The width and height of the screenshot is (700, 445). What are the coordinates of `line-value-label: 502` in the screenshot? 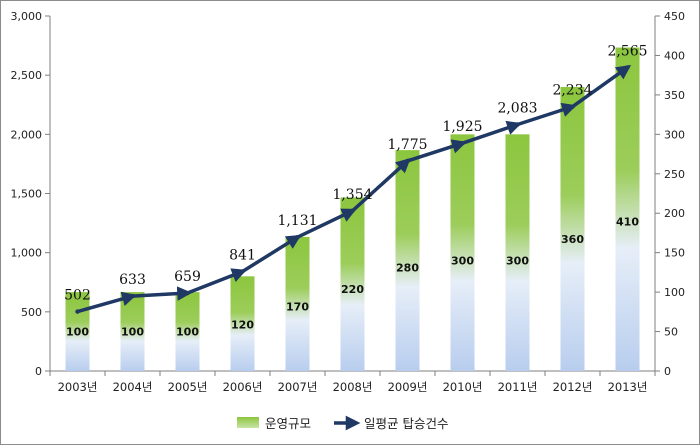 It's located at (77, 296).